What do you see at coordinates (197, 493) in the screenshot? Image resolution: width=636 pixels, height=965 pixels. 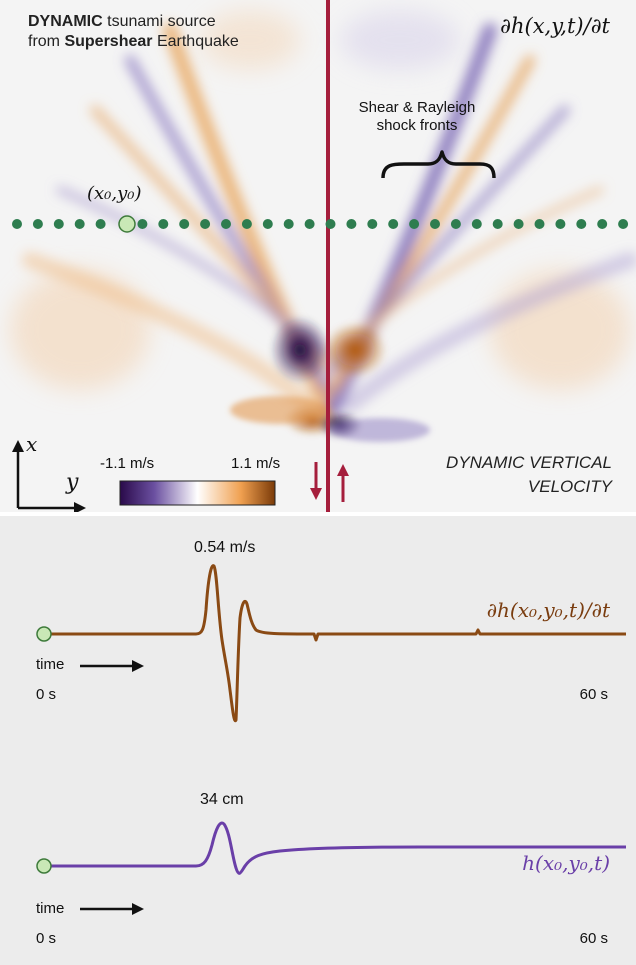 I see `colorbar` at bounding box center [197, 493].